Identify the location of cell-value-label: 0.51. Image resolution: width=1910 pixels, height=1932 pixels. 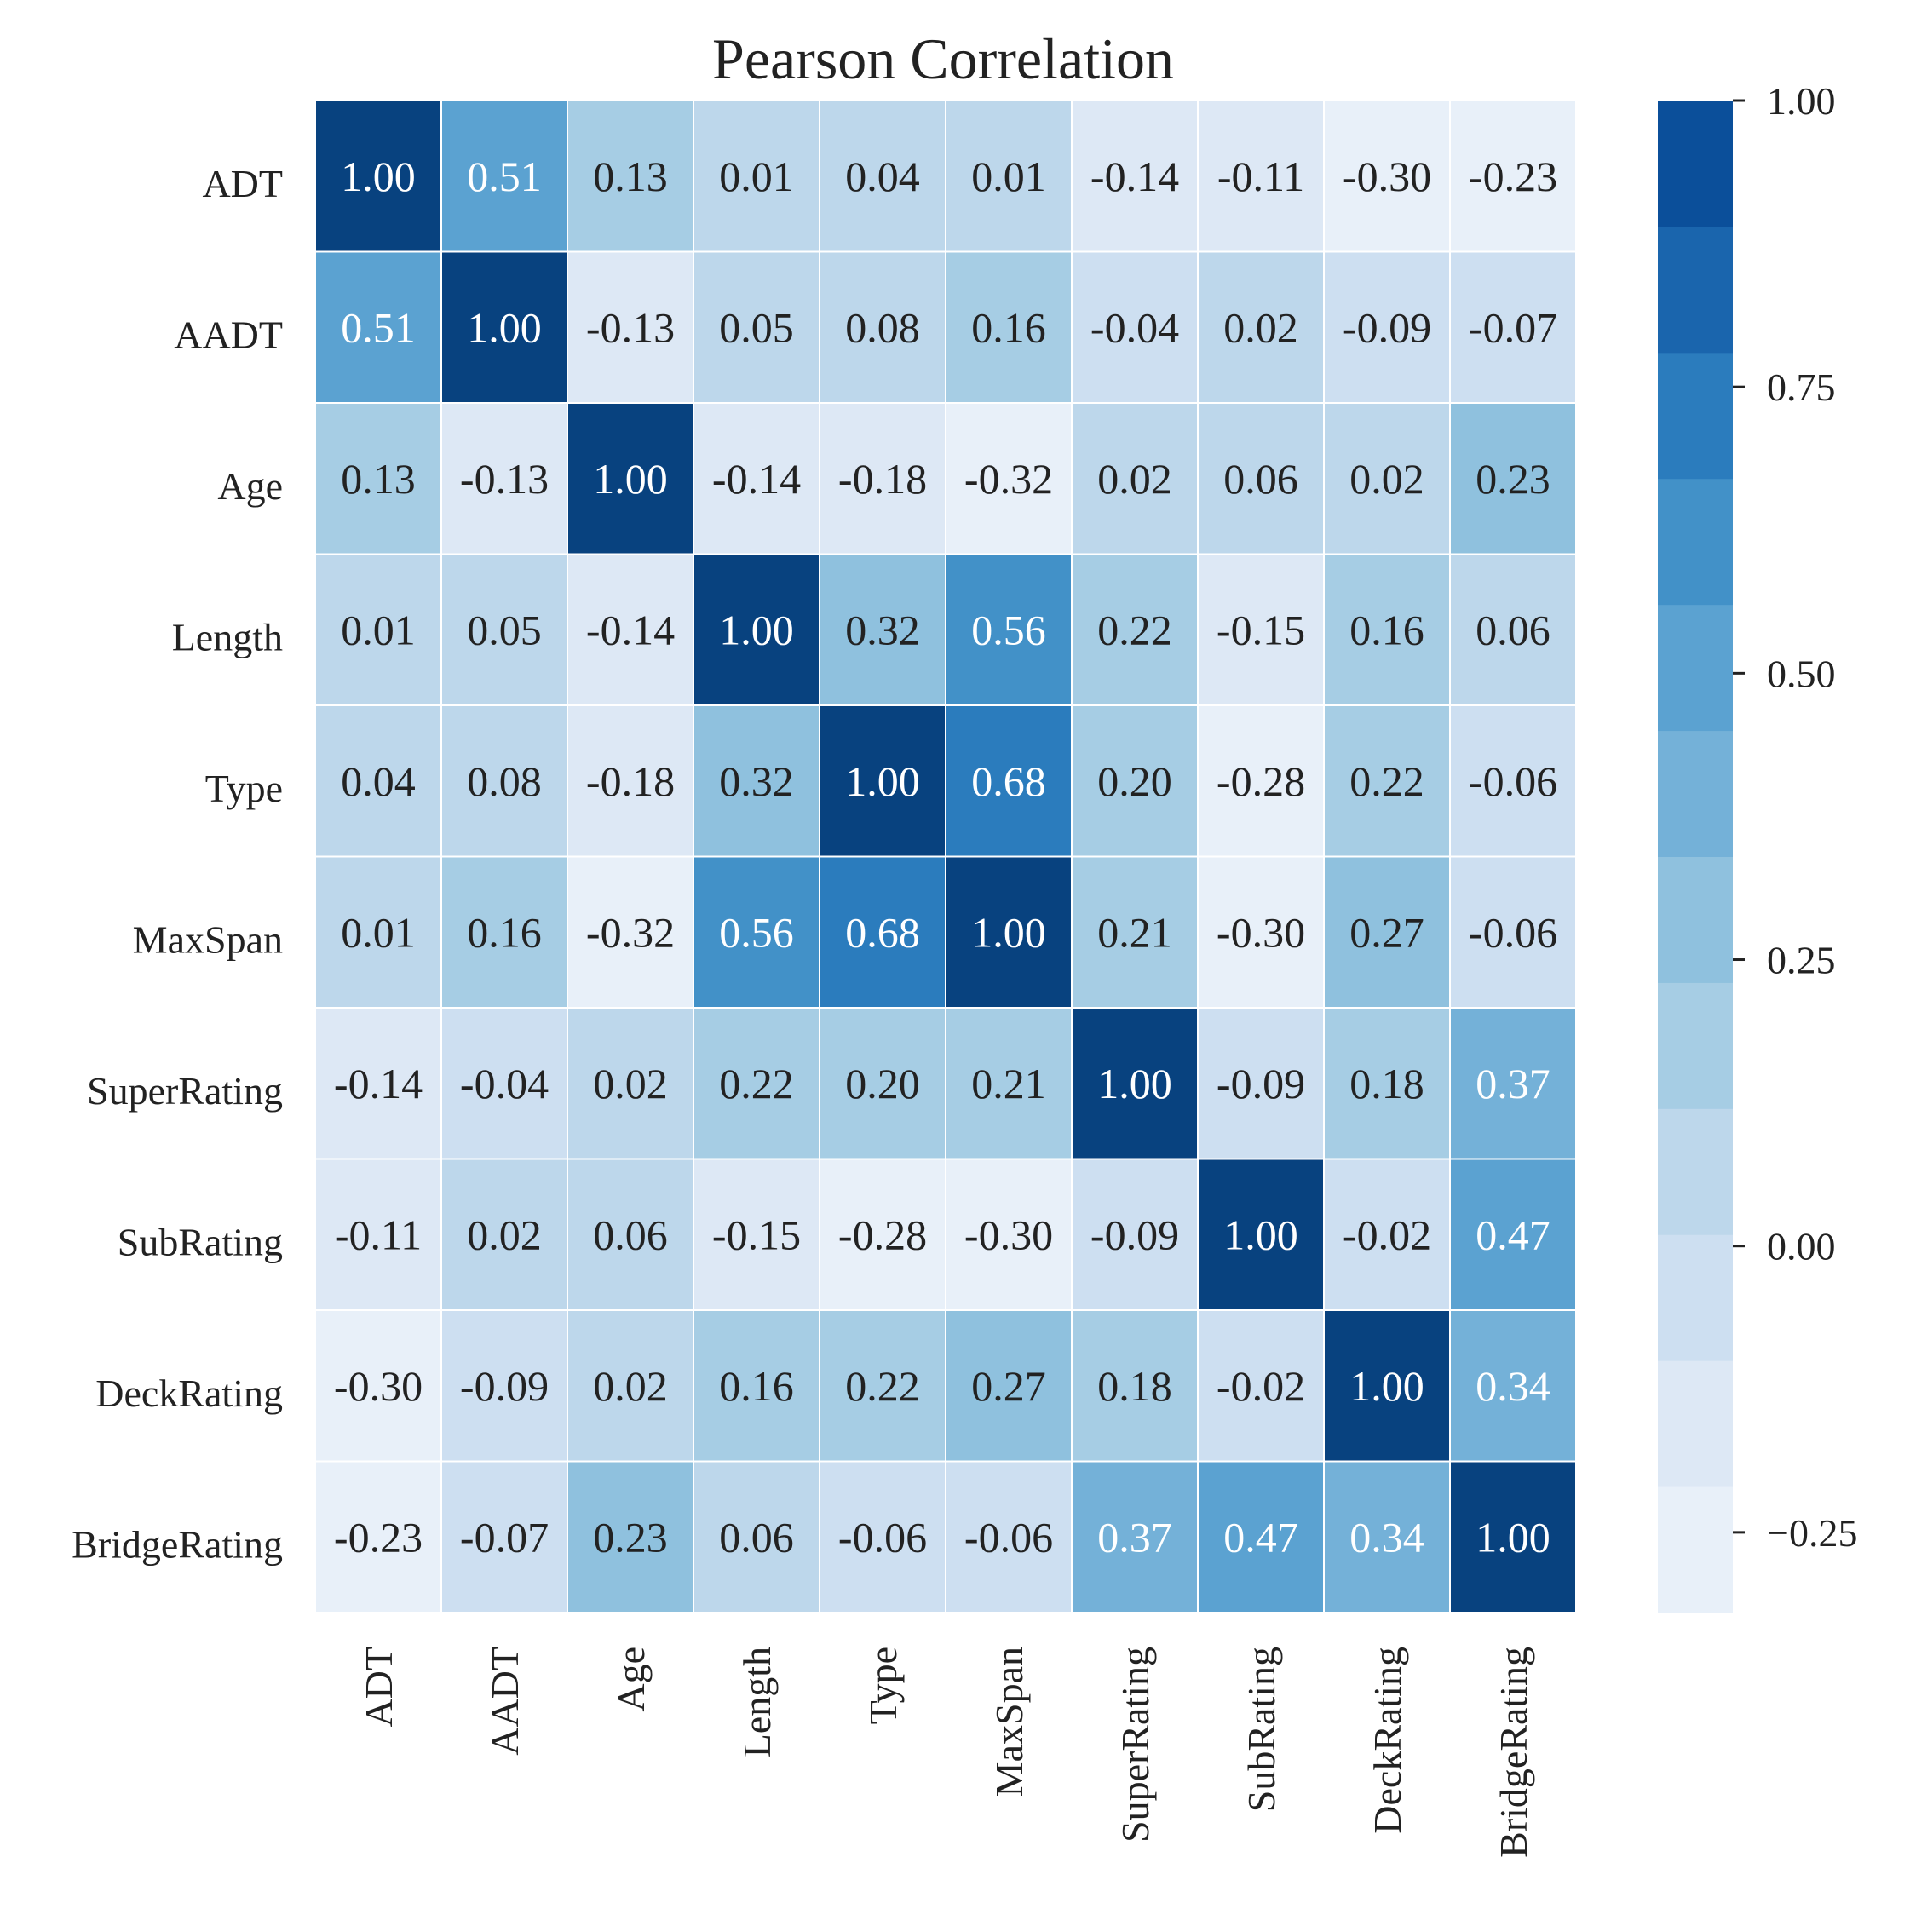
(505, 176).